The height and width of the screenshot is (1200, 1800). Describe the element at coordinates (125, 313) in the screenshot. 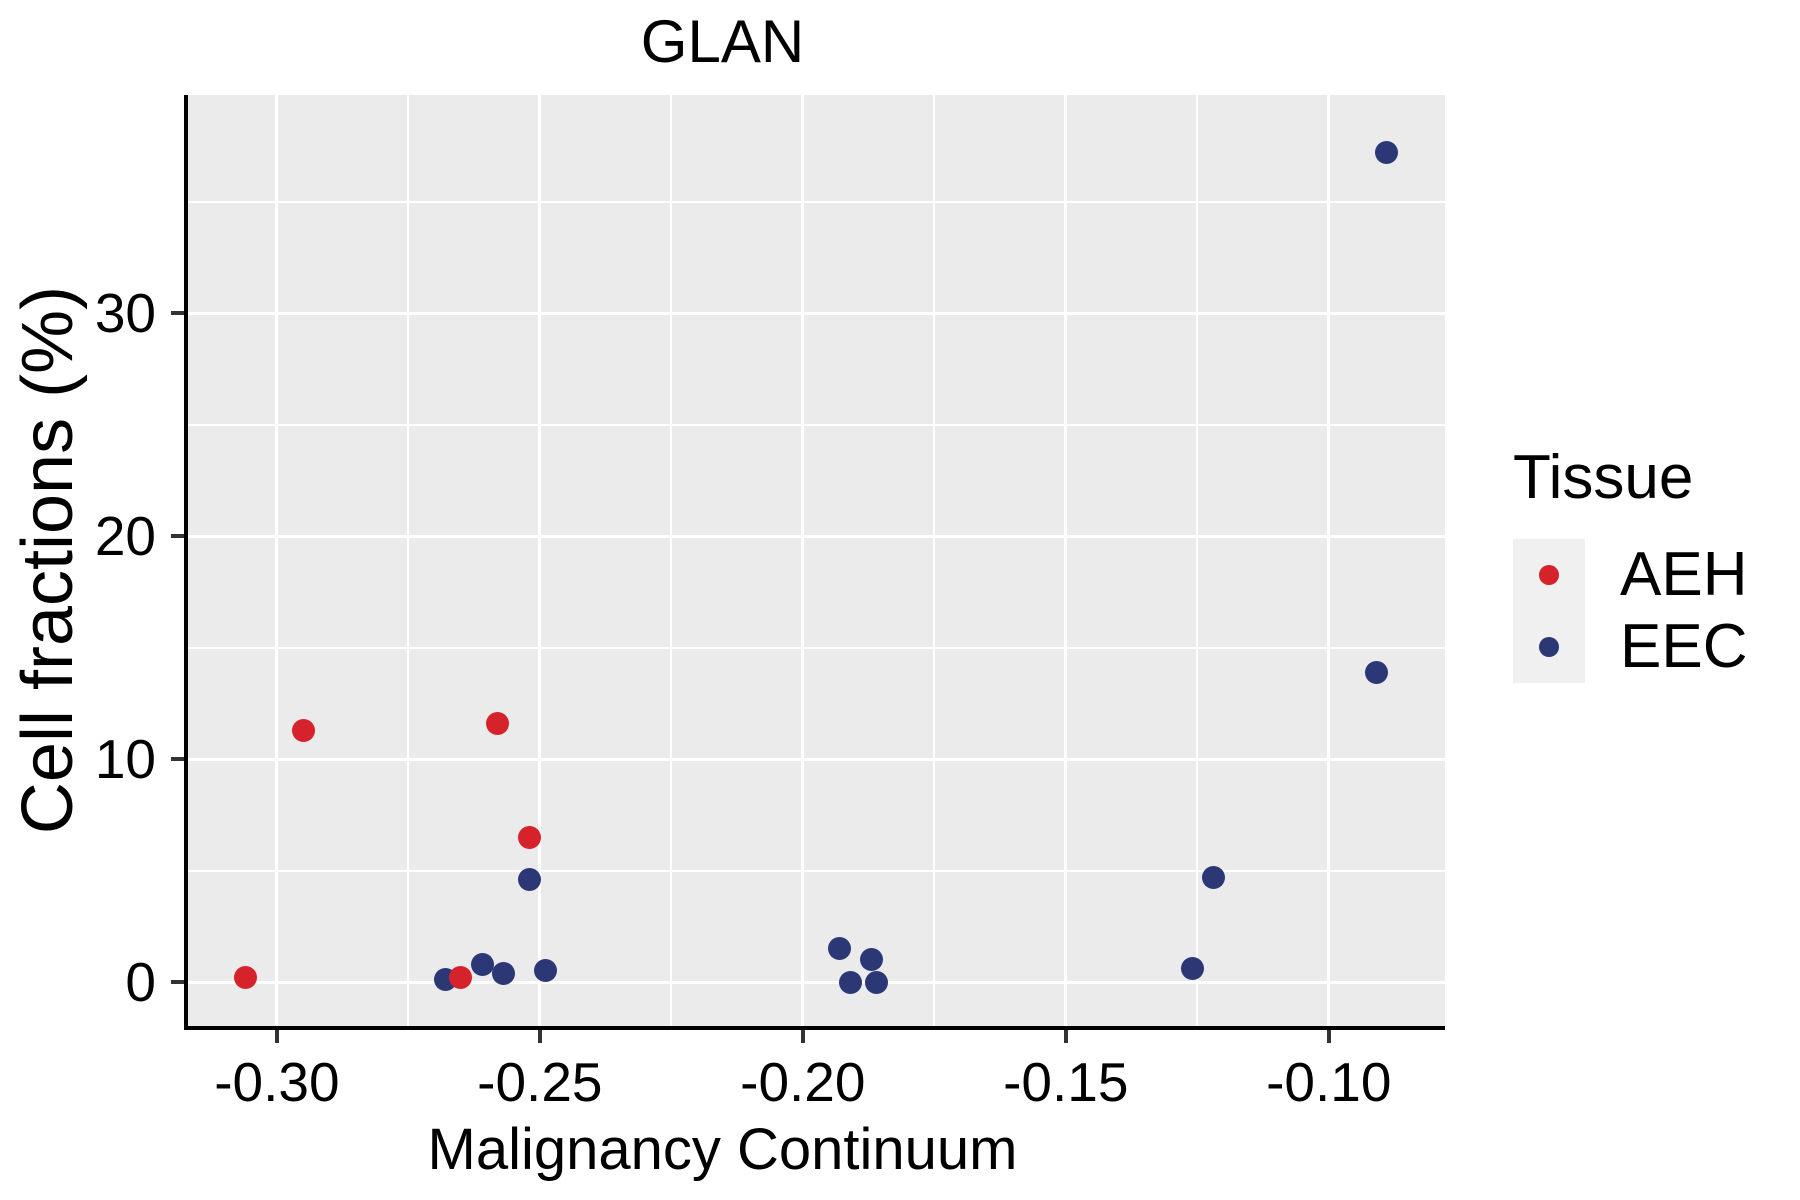

I see `y-tick-label: 30` at that location.